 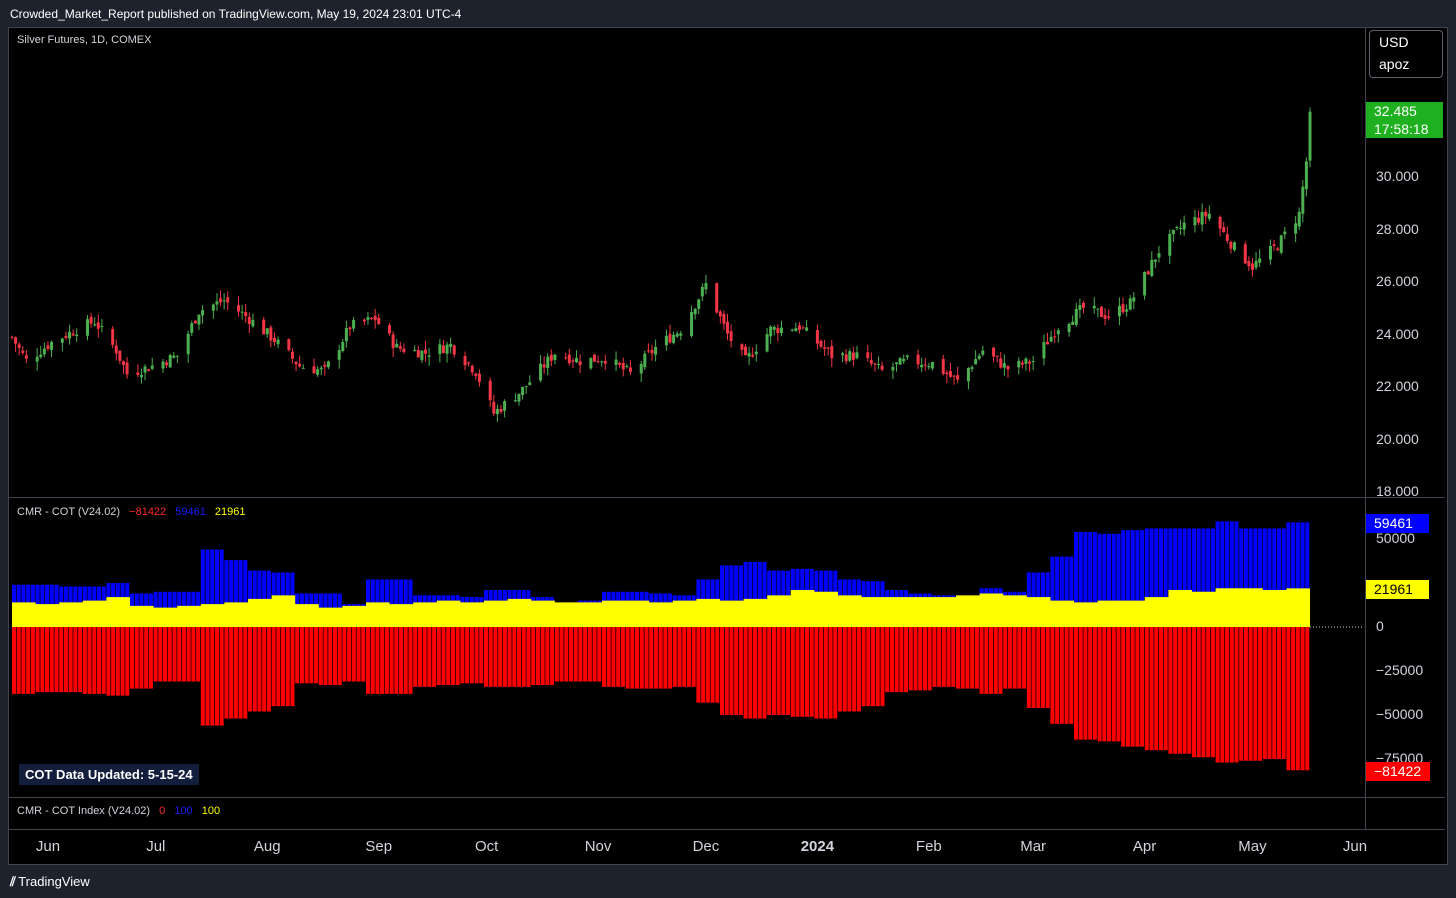 I want to click on main-legend: Silver Futures, 1D, COMEX, so click(x=84, y=40).